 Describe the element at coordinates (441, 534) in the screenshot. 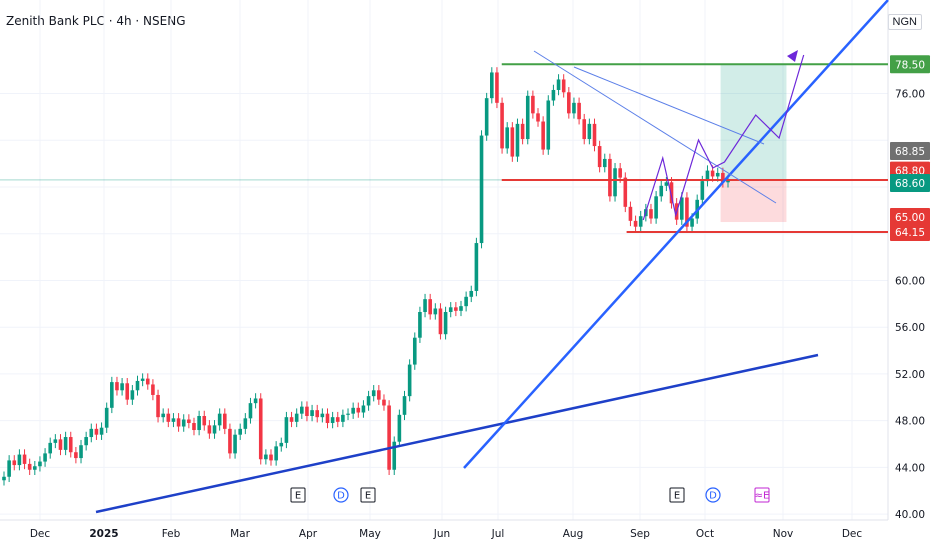

I see `x-tick-label: Jun` at that location.